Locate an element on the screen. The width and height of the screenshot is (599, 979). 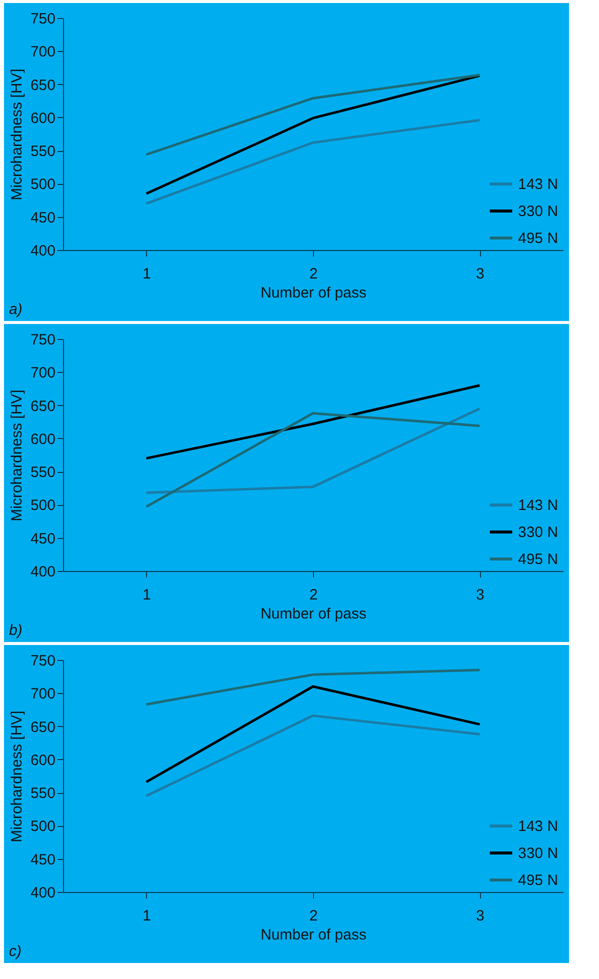
text: a) is located at coordinates (15, 309).